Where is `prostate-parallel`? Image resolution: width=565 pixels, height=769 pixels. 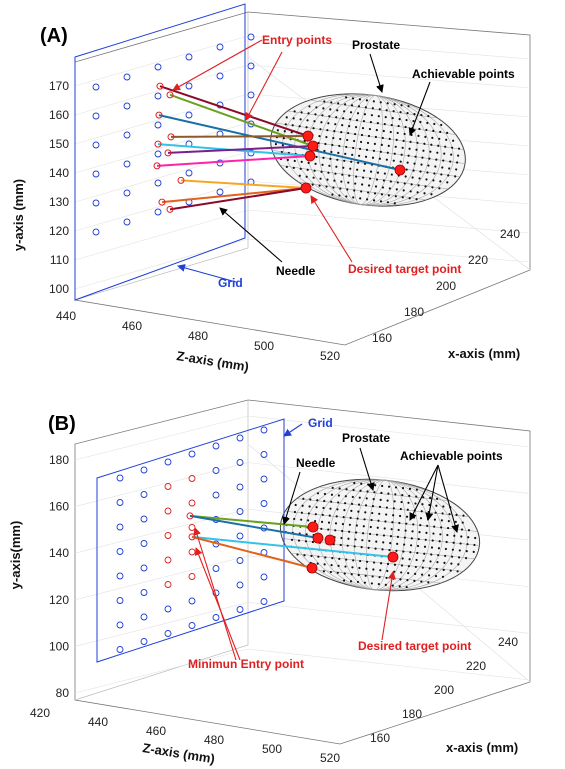 prostate-parallel is located at coordinates (383, 507).